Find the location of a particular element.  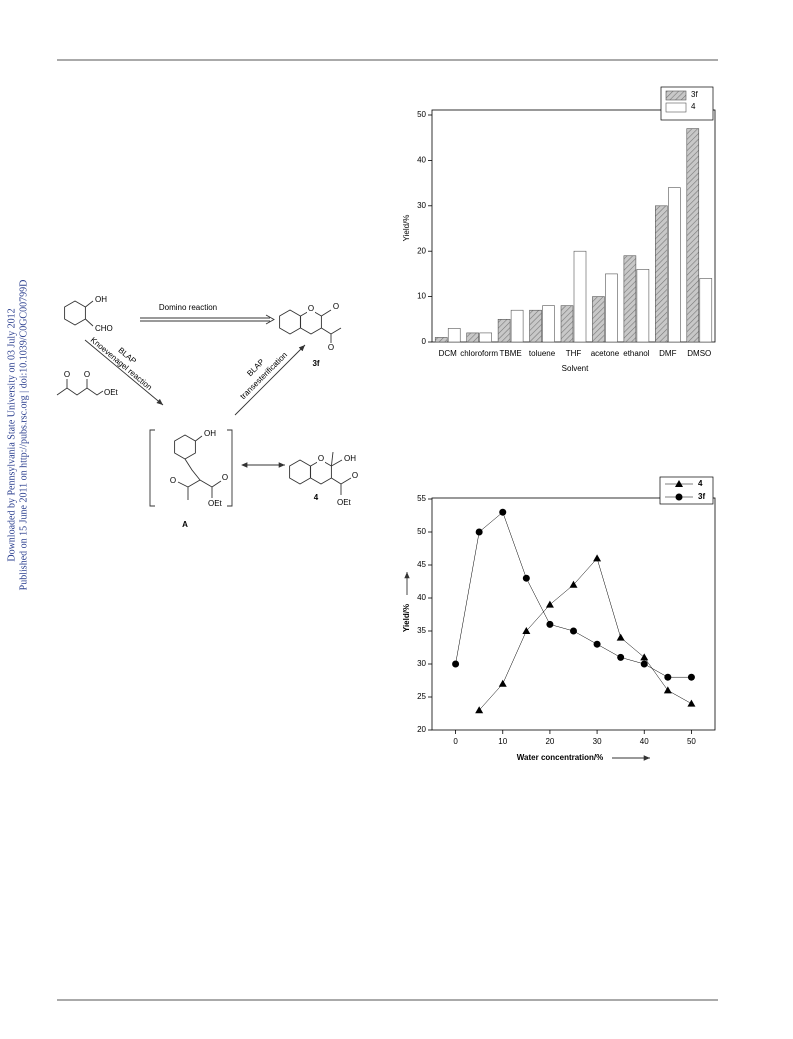

x-tick-label: THF is located at coordinates (574, 353).